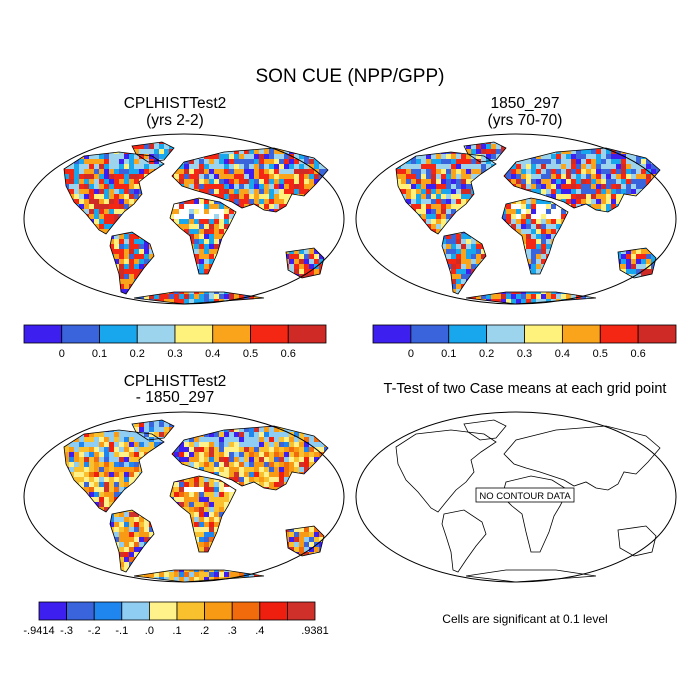 The image size is (700, 700). What do you see at coordinates (203, 236) in the screenshot?
I see `coastline-africa` at bounding box center [203, 236].